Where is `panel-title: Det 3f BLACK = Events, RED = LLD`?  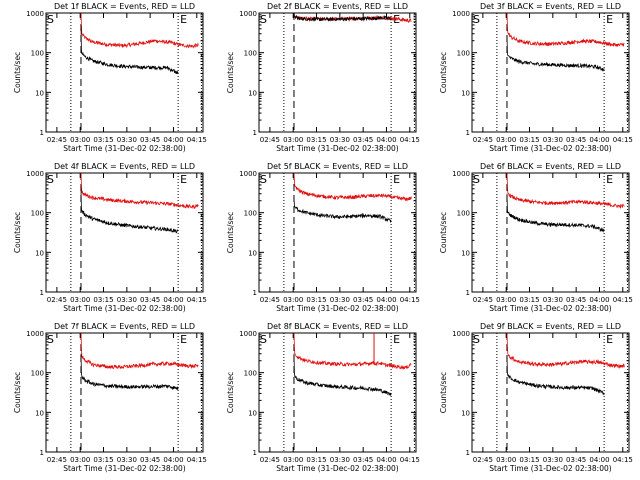 panel-title: Det 3f BLACK = Events, RED = LLD is located at coordinates (550, 6).